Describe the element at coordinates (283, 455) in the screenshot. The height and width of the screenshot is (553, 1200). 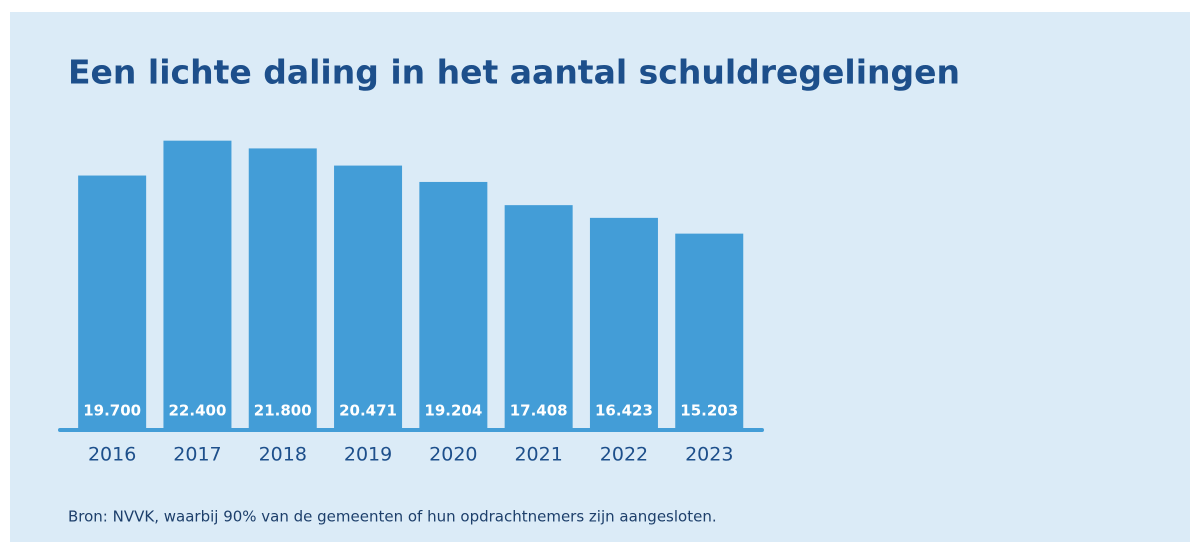
I see `x-tick-label: 2018` at that location.